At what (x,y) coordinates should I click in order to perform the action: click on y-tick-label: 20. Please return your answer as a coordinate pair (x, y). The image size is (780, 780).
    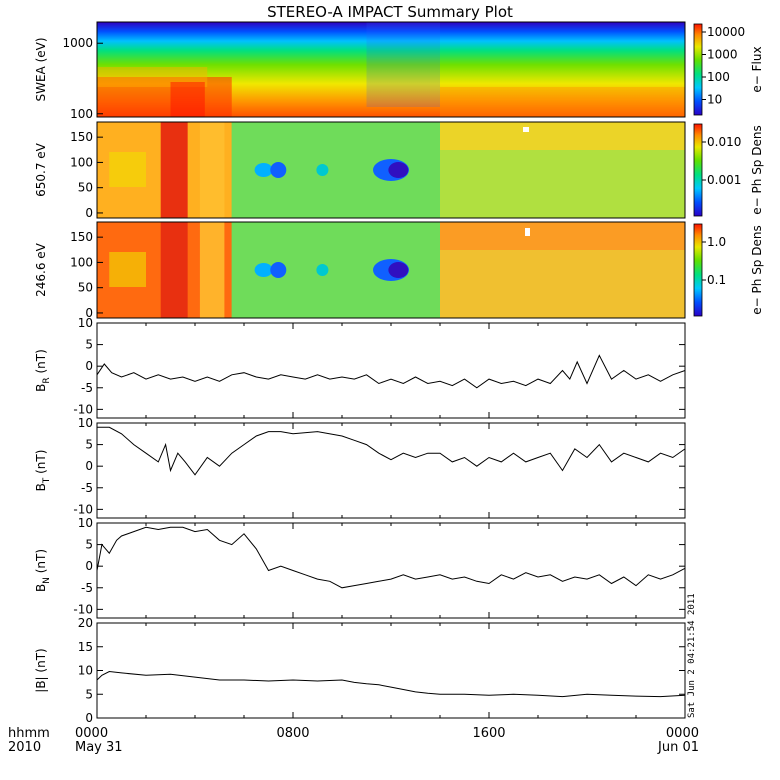
    Looking at the image, I should click on (85, 623).